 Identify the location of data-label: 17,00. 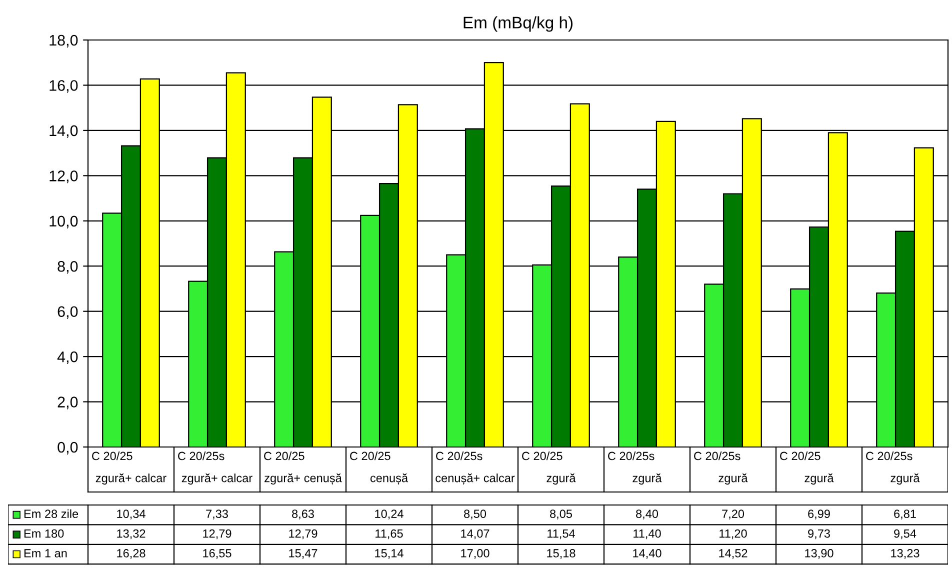
(475, 554).